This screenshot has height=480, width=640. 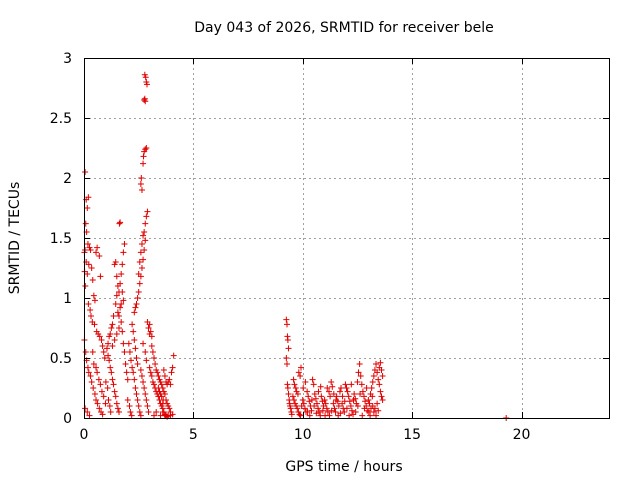 I want to click on y-tick-label: 0, so click(x=67, y=419).